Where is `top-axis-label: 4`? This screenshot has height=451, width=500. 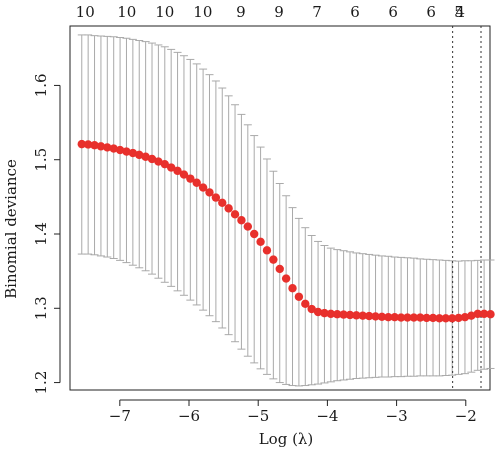 top-axis-label: 4 is located at coordinates (460, 12).